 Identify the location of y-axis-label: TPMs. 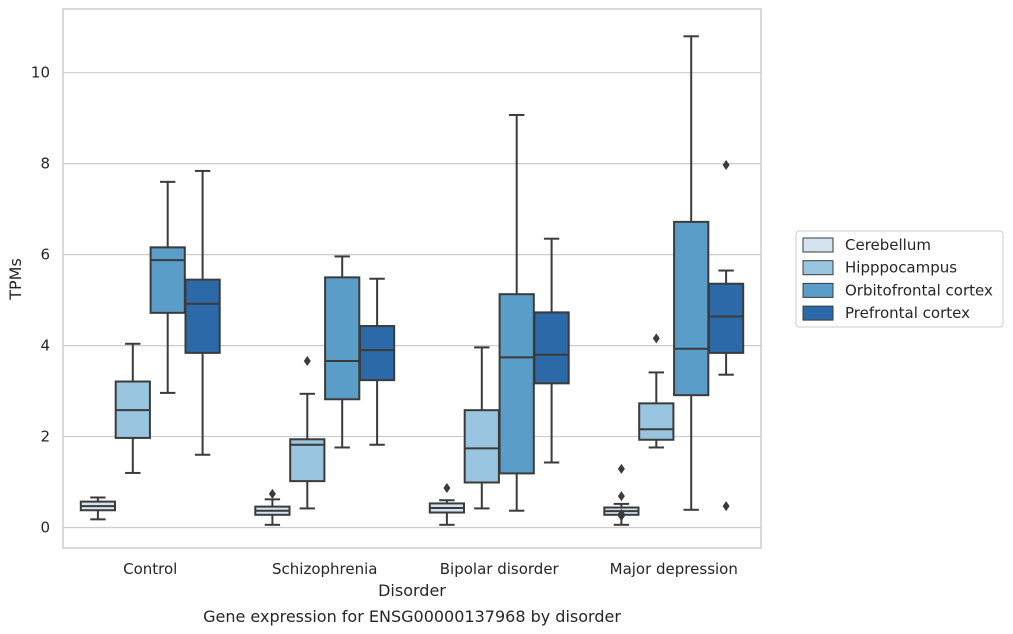
(15, 279).